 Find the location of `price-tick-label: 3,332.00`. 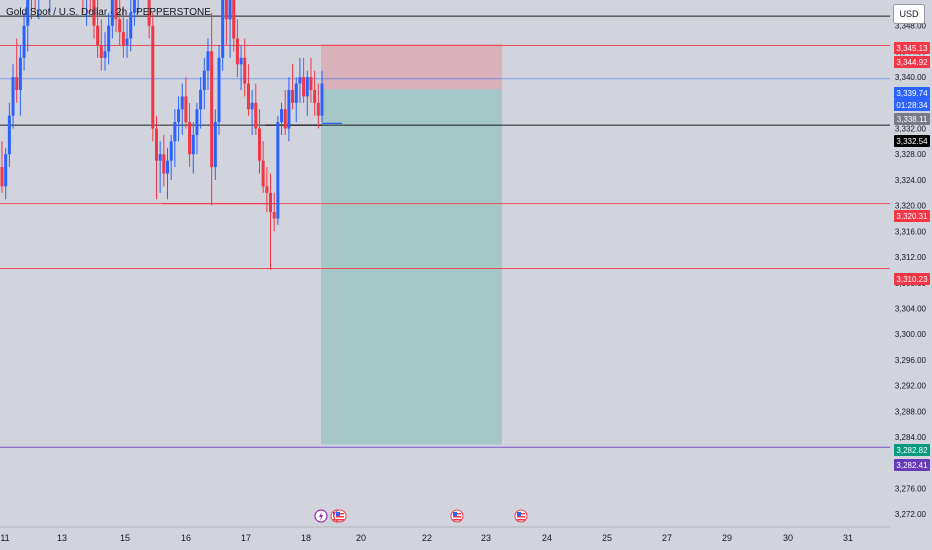

price-tick-label: 3,332.00 is located at coordinates (911, 129).